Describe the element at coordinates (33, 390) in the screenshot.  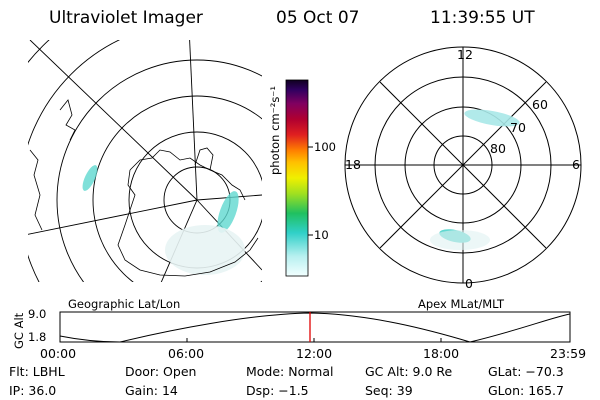
I see `info-ip: IP: 36.0` at that location.